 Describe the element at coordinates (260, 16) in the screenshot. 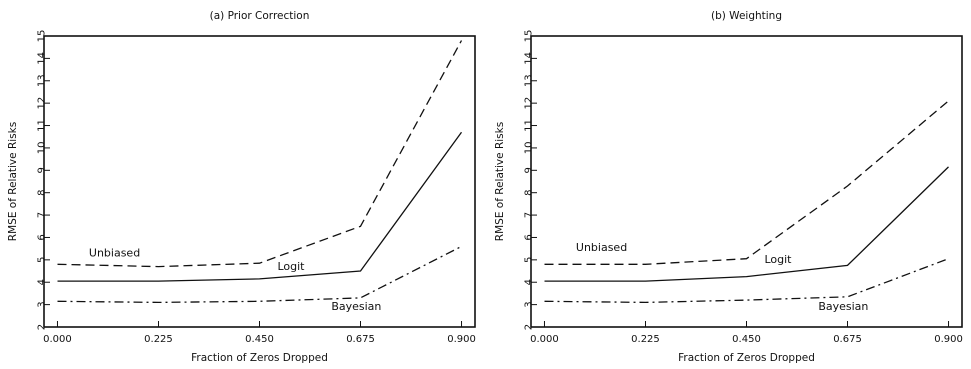

I see `chart-title: (a) Prior Correction` at that location.